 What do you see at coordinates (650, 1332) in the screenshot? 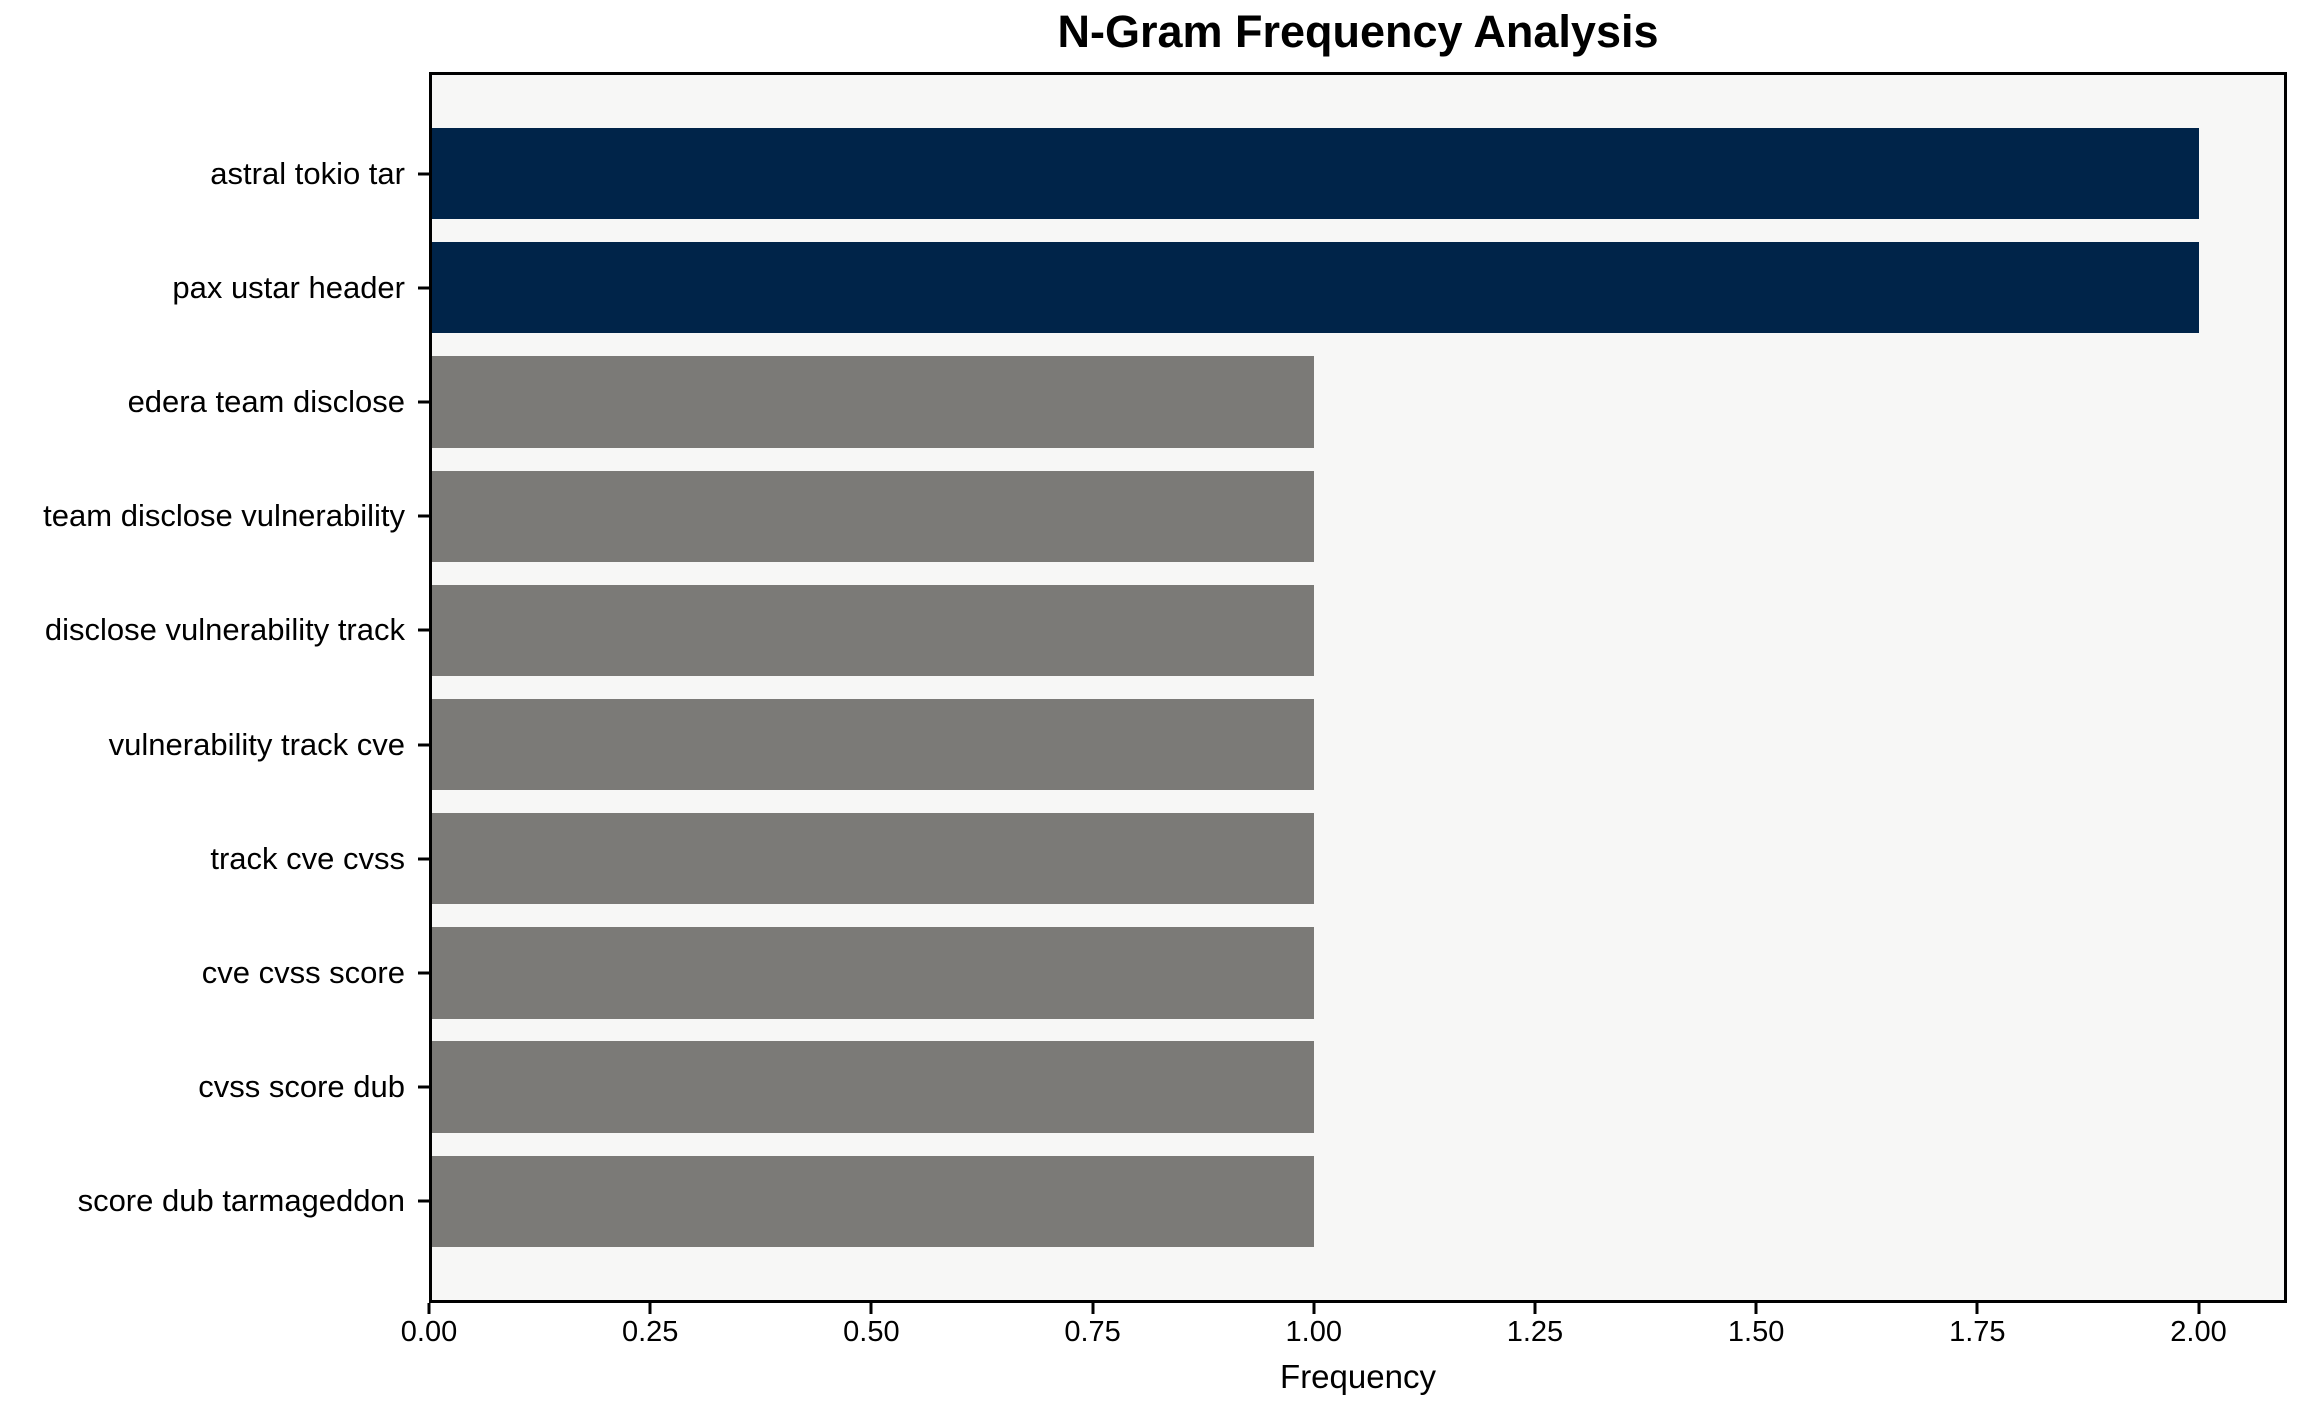
I see `x-tick-label-0.25: 0.25` at bounding box center [650, 1332].